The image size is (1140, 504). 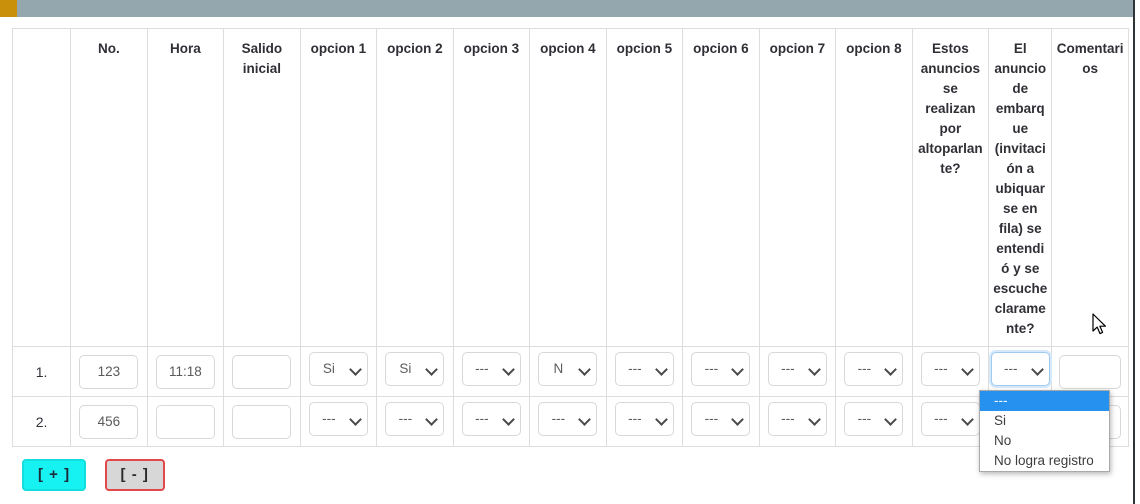 I want to click on cell-opcion-4: N, so click(x=568, y=371).